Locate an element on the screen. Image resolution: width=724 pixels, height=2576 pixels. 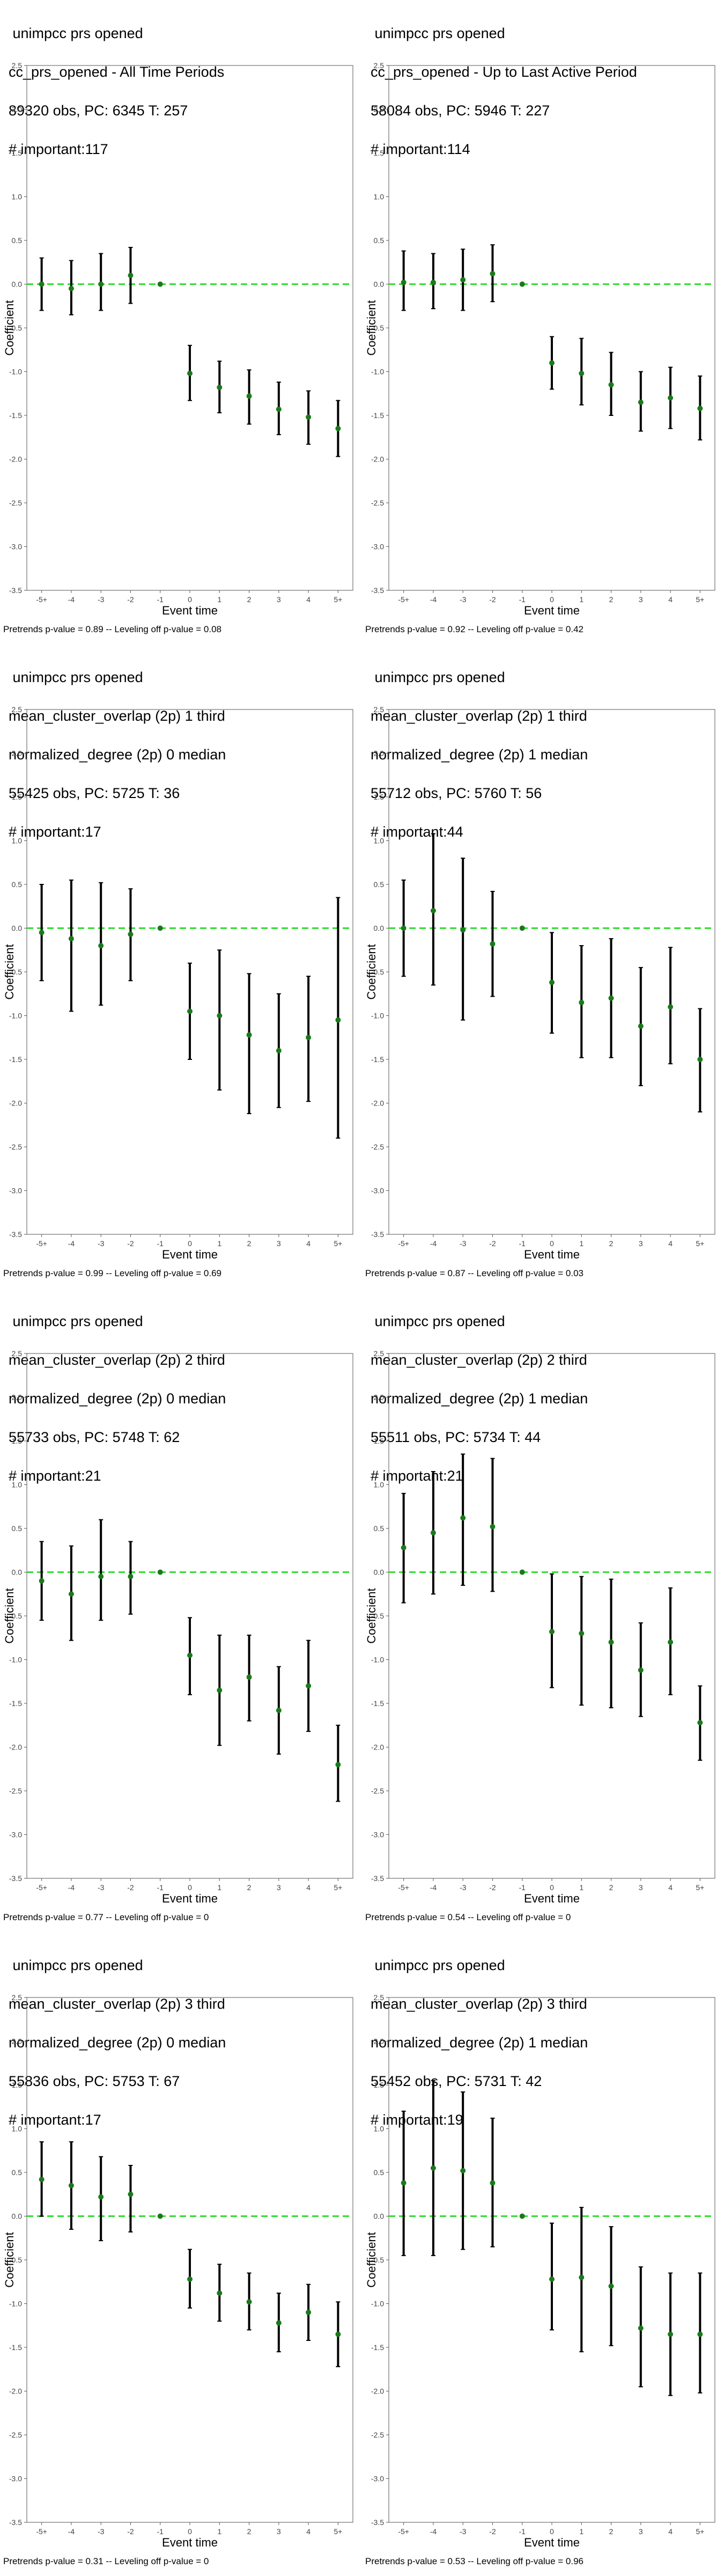
title-line: mean_cluster_overlap (2p) 2 third is located at coordinates (479, 1360).